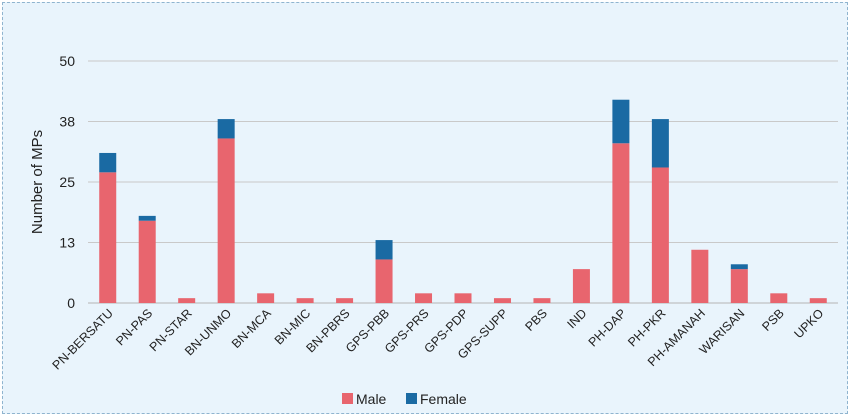 This screenshot has width=852, height=418. What do you see at coordinates (576, 318) in the screenshot?
I see `x-tick-label: IND` at bounding box center [576, 318].